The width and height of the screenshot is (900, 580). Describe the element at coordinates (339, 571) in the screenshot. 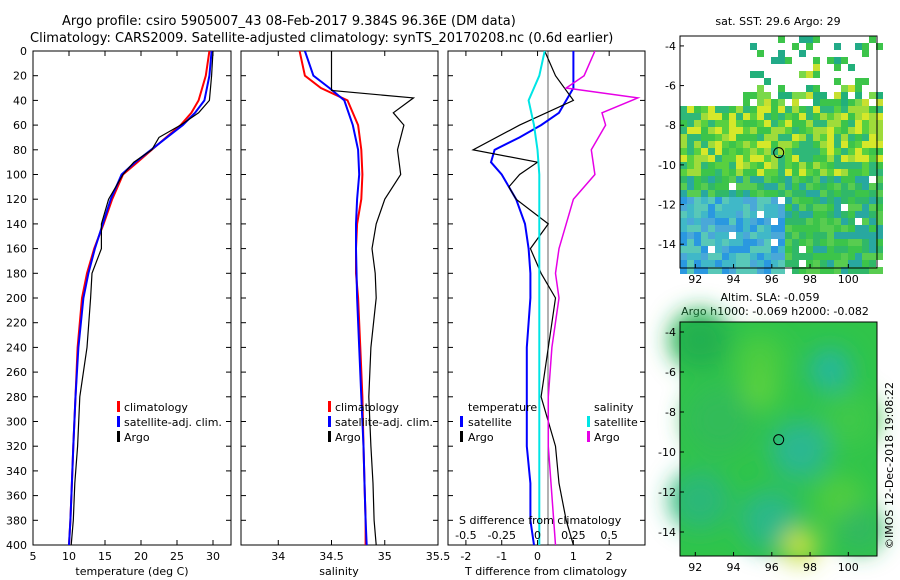

I see `salinity-axis-label: salinity` at that location.